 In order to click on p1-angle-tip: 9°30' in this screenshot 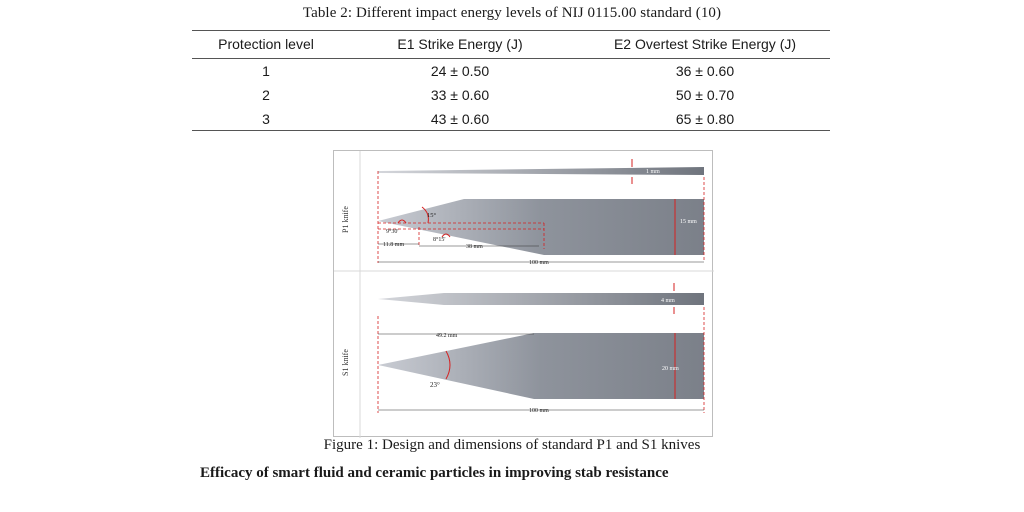, I will do `click(392, 231)`.